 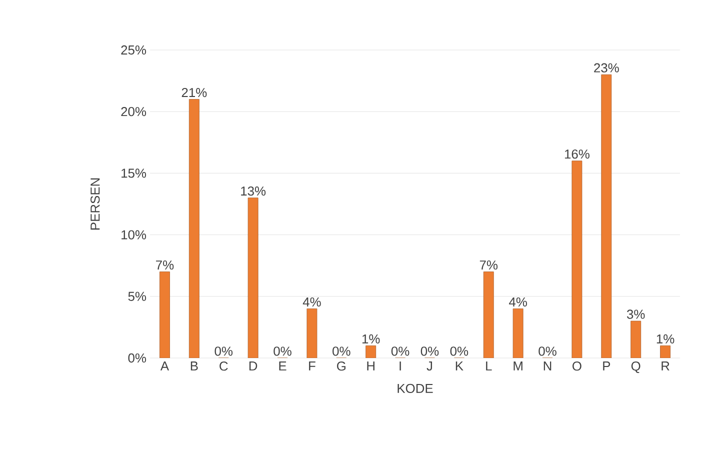 I want to click on y-tick-label: 20%, so click(x=133, y=111).